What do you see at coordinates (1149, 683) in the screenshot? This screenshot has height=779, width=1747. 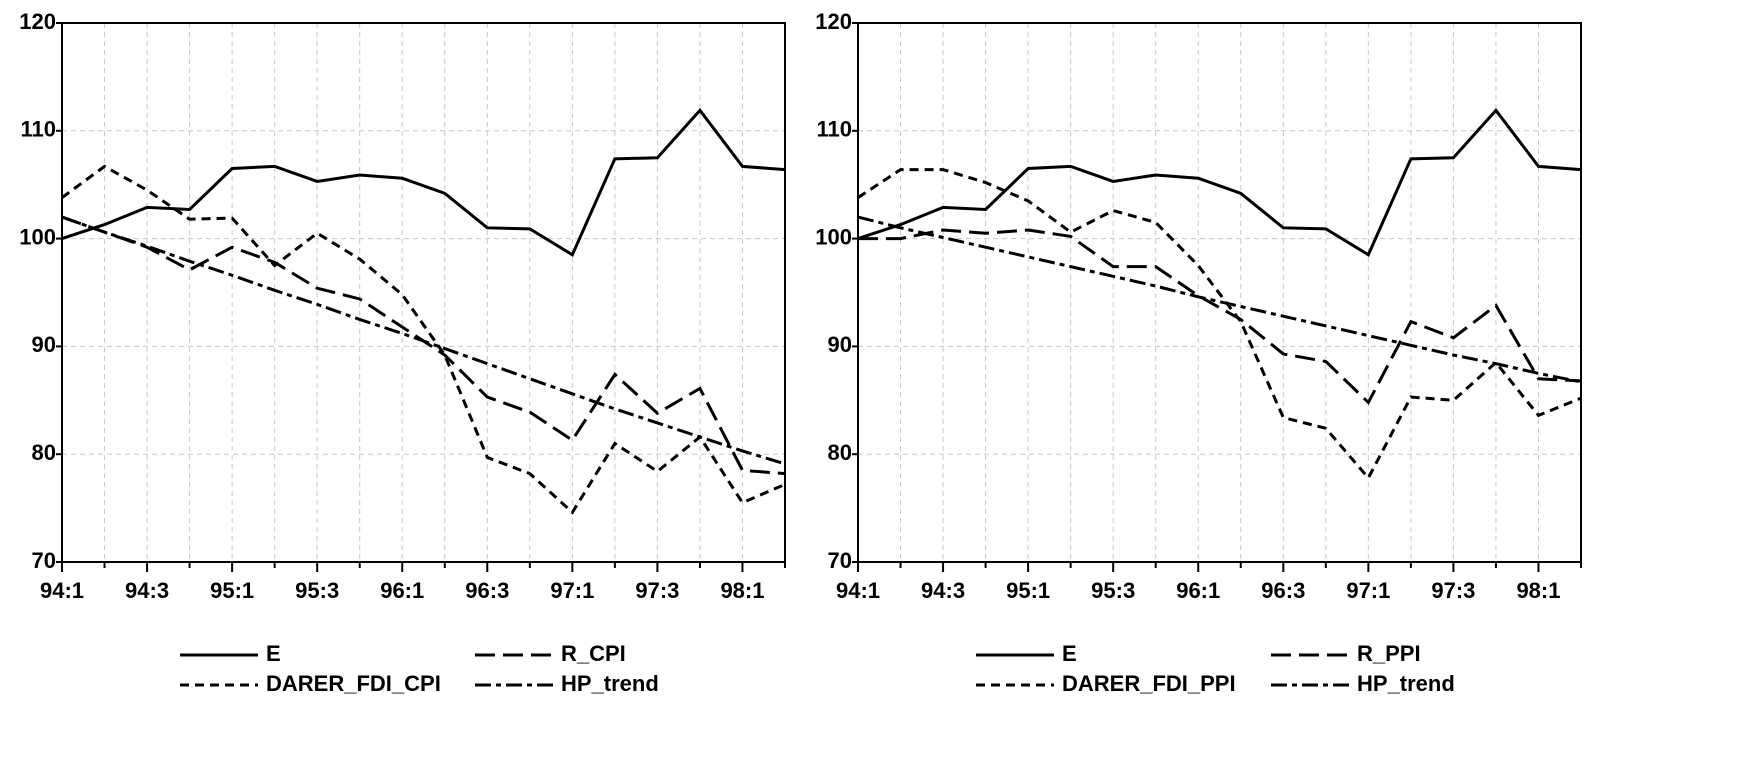 I see `legend-label: DARER_FDI_PPI` at bounding box center [1149, 683].